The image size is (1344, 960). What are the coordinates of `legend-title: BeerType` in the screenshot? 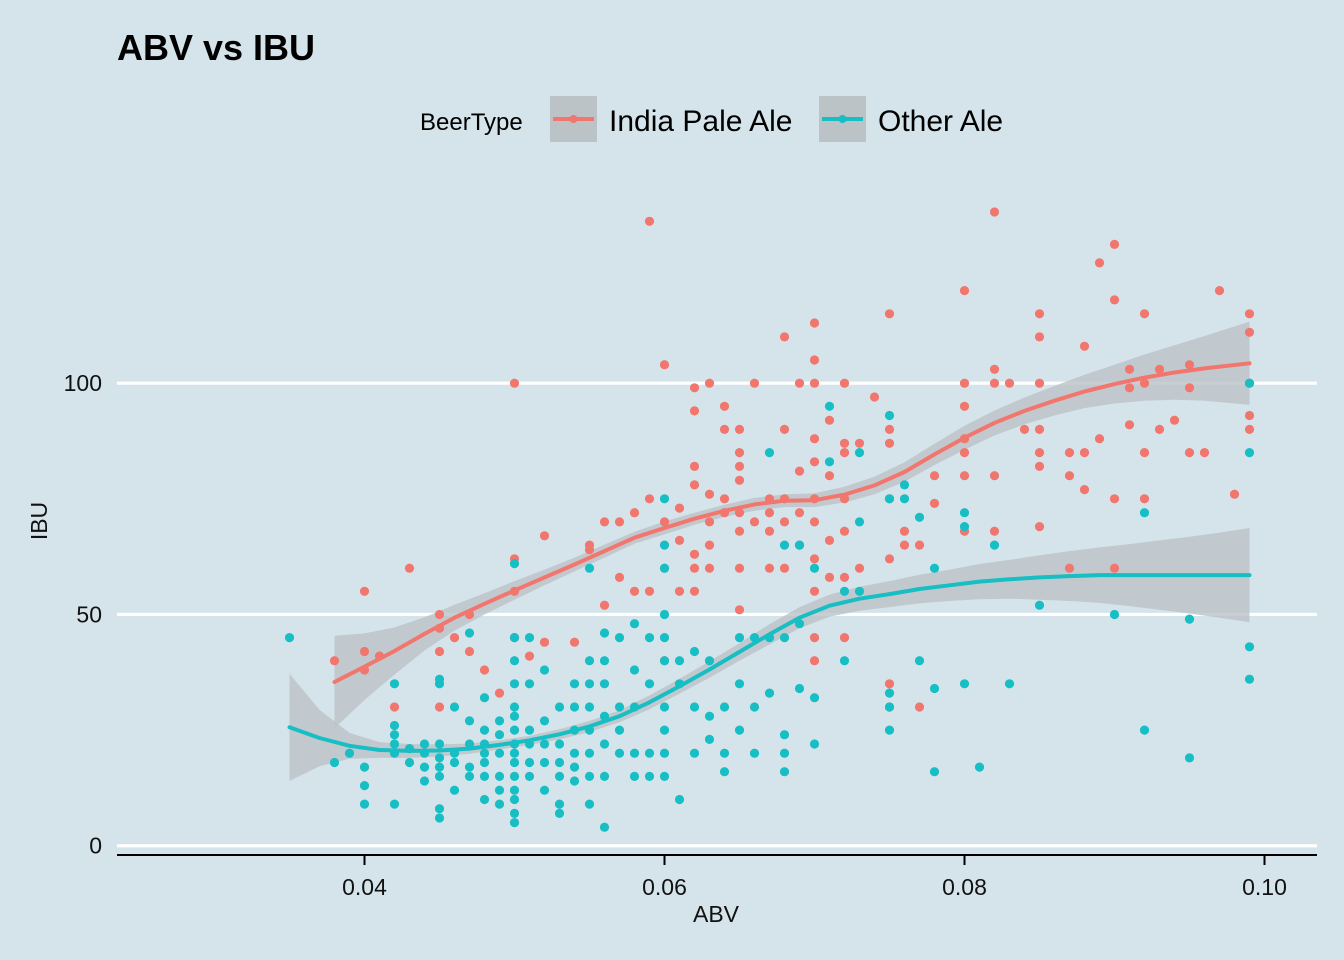 It's located at (471, 122).